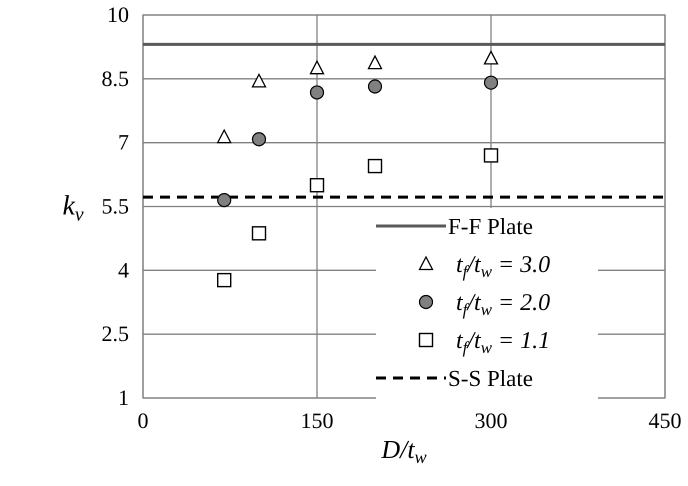  What do you see at coordinates (123, 269) in the screenshot?
I see `y-tick-label: 4` at bounding box center [123, 269].